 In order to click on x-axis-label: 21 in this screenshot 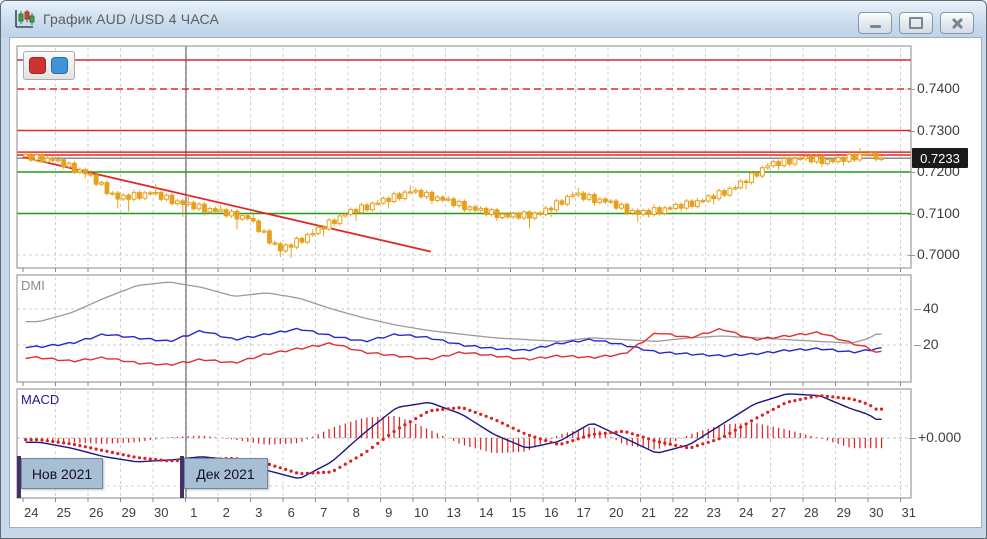, I will do `click(648, 512)`.